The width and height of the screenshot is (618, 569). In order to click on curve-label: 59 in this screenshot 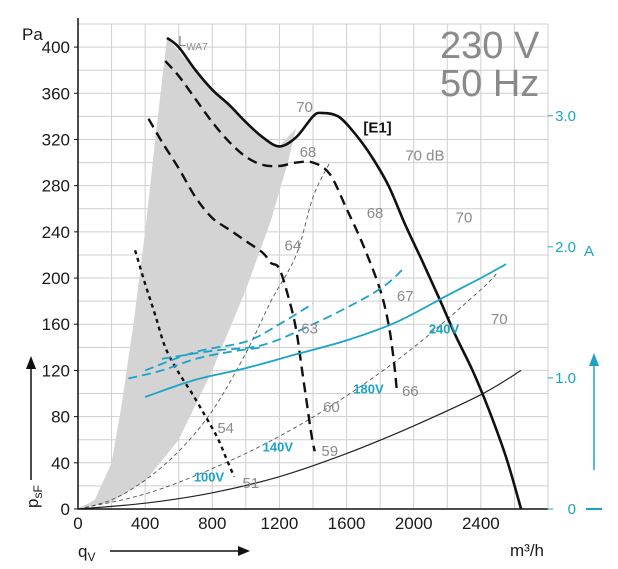, I will do `click(329, 451)`.